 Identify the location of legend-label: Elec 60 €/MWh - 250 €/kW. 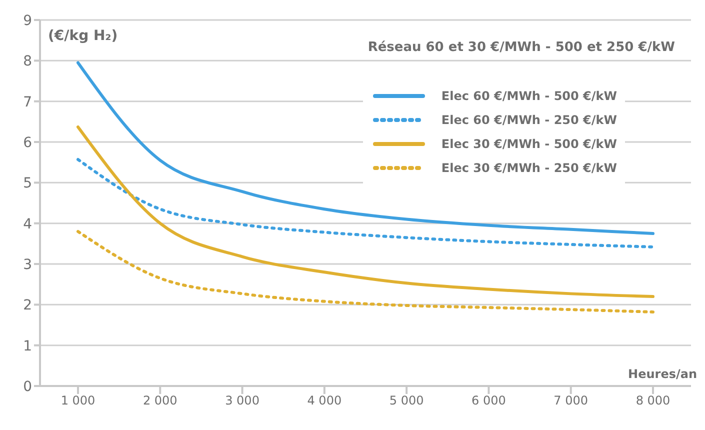
(529, 120).